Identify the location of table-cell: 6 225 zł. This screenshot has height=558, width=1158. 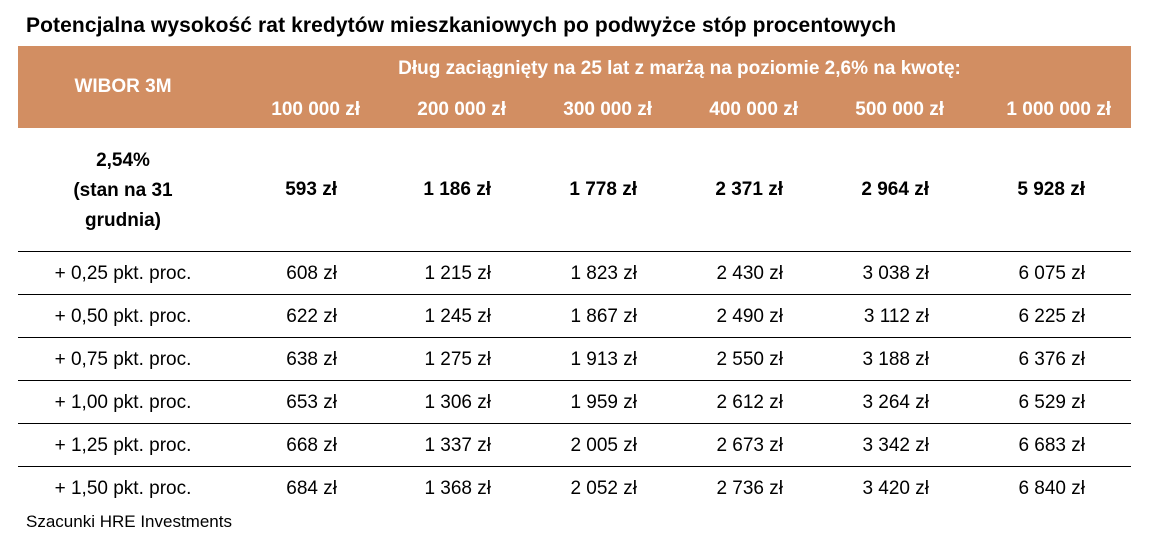
(1051, 316).